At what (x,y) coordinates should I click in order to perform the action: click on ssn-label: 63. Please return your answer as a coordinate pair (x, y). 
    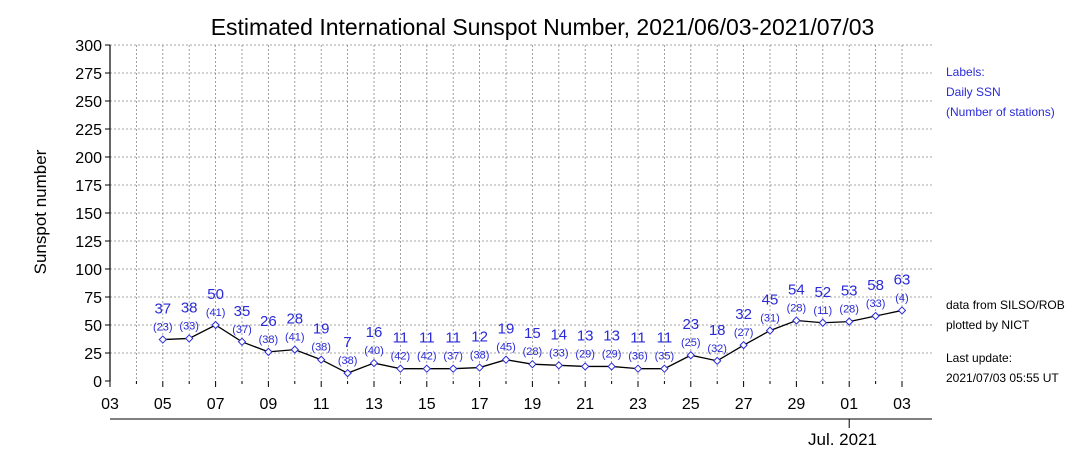
    Looking at the image, I should click on (902, 279).